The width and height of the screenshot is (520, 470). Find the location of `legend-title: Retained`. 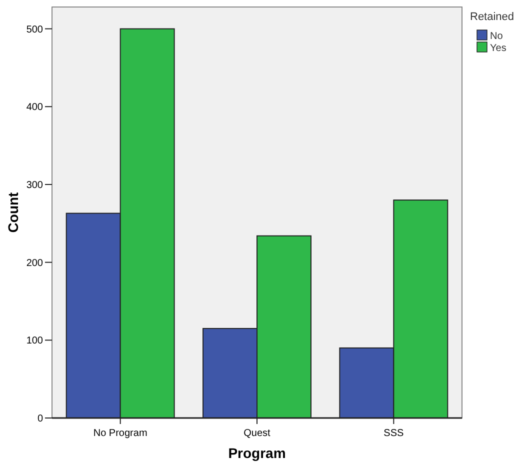

legend-title: Retained is located at coordinates (492, 17).